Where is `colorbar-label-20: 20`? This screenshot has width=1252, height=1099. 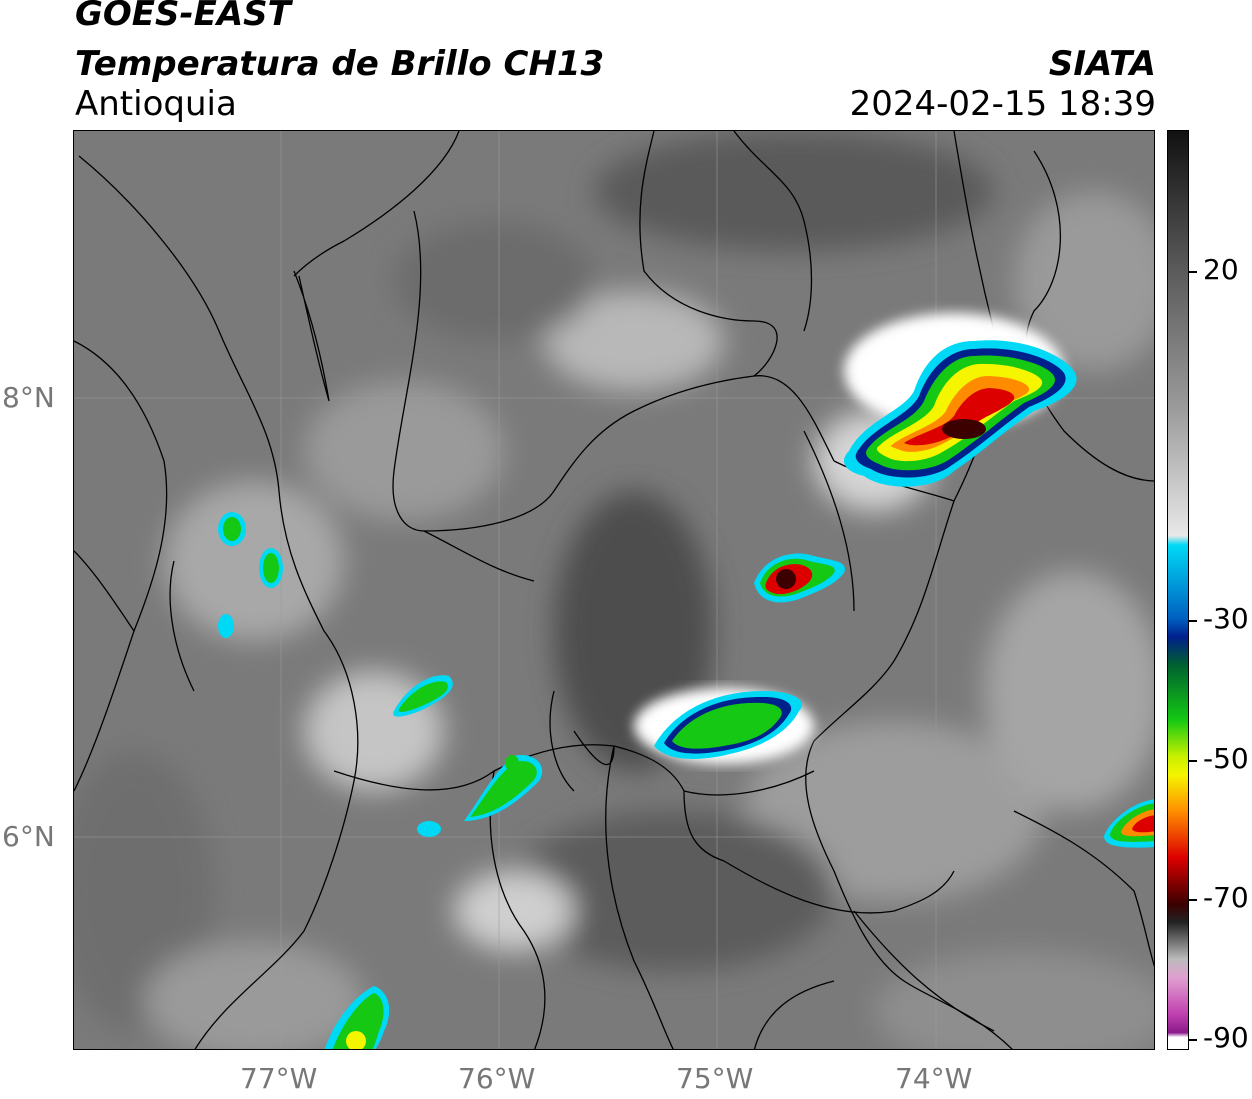 colorbar-label-20: 20 is located at coordinates (1221, 269).